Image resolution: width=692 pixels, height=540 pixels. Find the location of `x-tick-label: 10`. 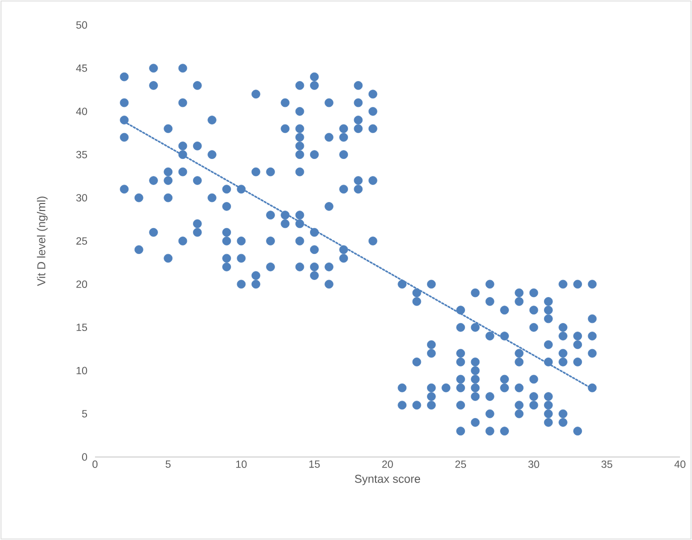

x-tick-label: 10 is located at coordinates (241, 464).